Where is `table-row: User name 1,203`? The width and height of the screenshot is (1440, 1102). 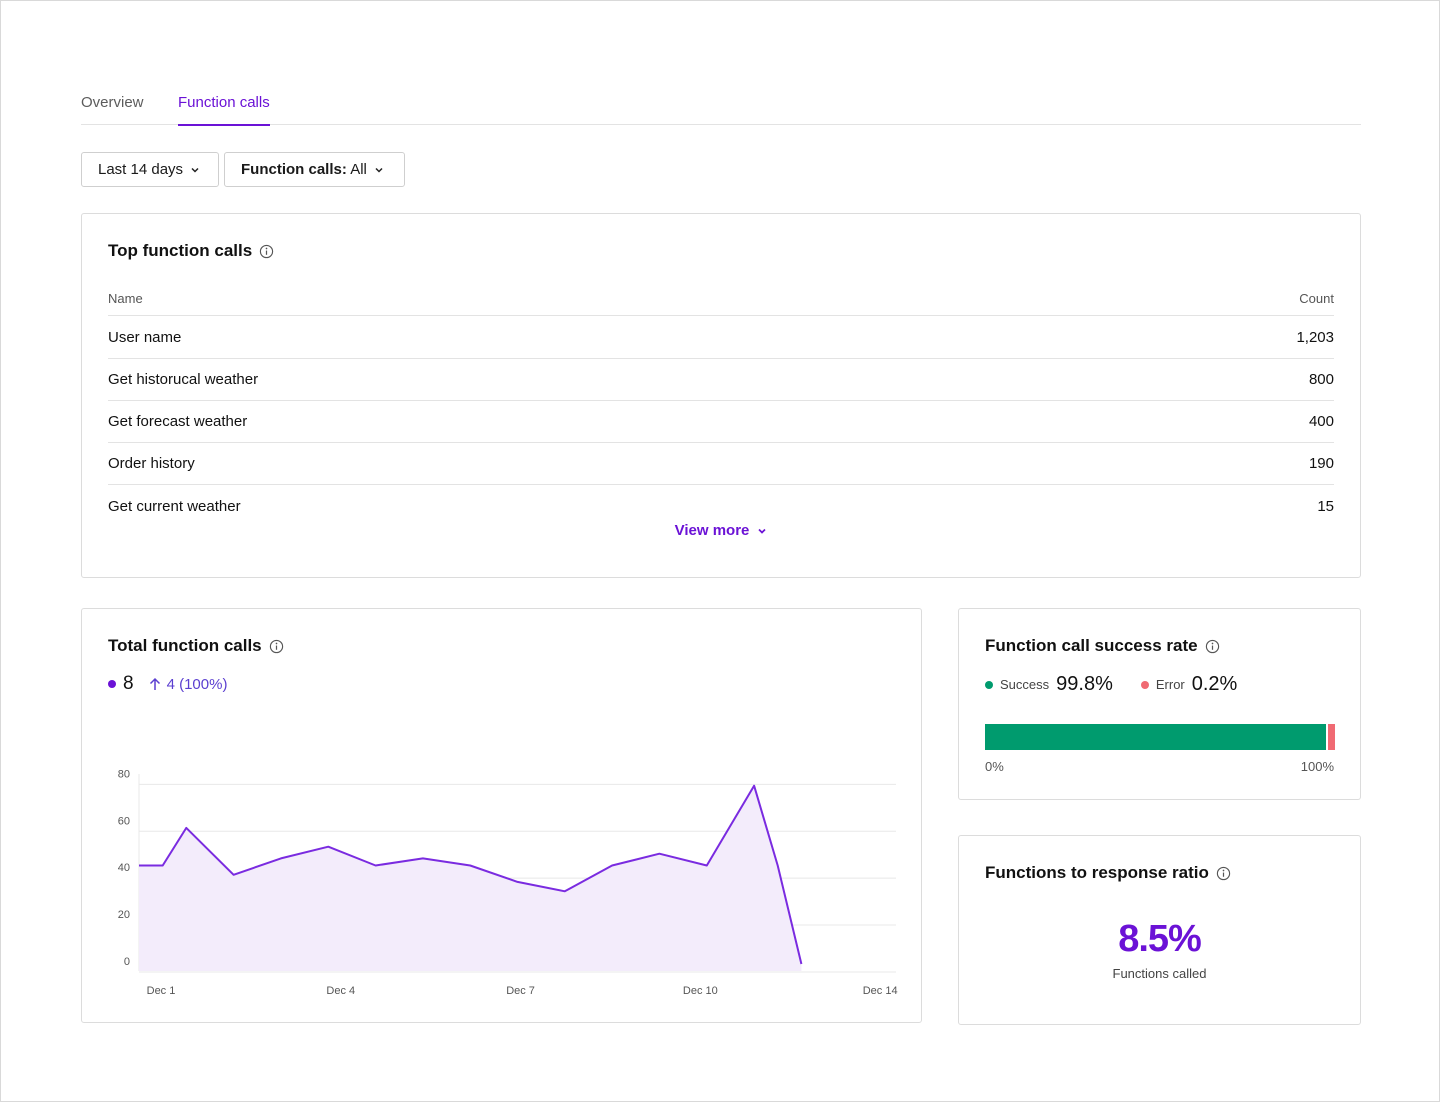
table-row: User name 1,203 is located at coordinates (721, 338).